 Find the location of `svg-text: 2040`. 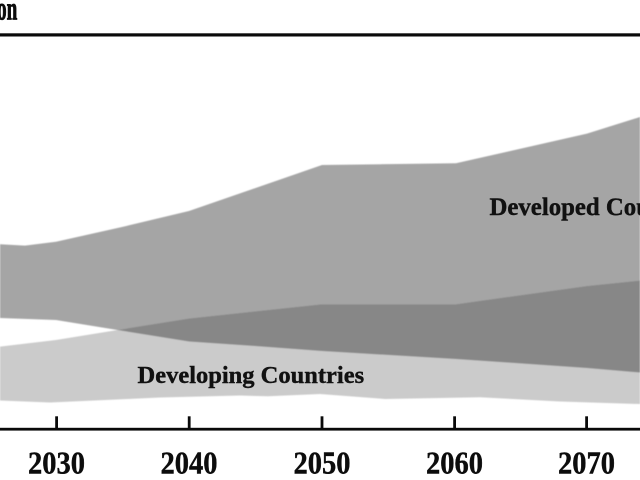

svg-text: 2040 is located at coordinates (189, 462).